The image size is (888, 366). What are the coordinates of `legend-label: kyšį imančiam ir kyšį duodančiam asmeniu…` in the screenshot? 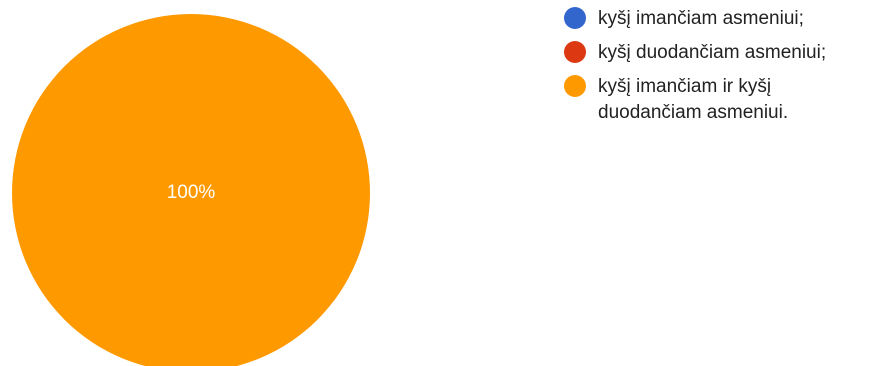 It's located at (693, 99).